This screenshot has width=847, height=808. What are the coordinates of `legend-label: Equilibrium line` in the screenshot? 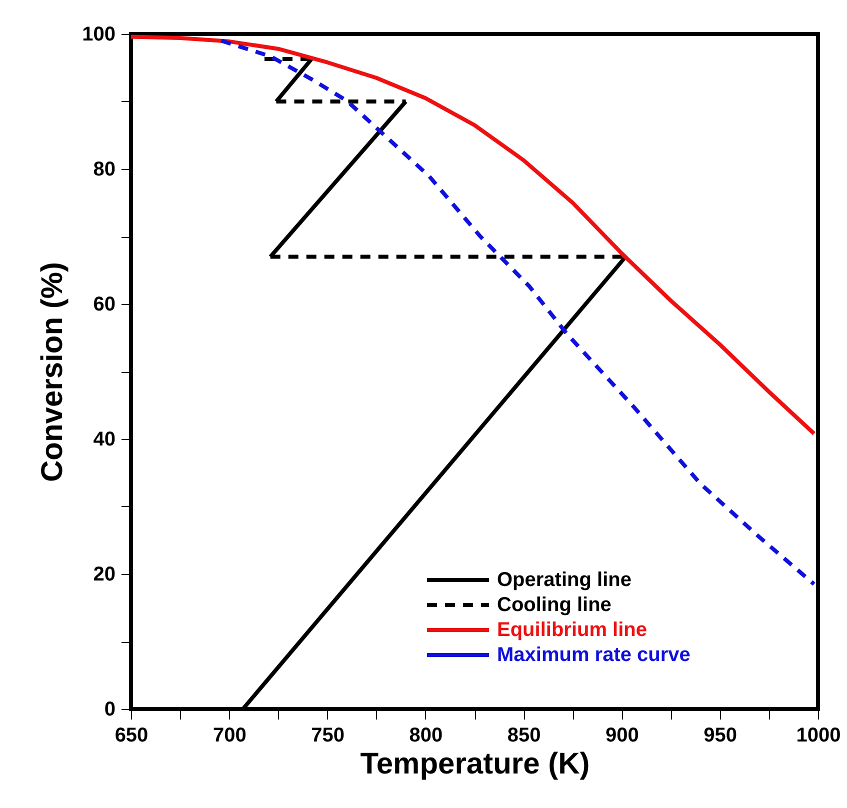 It's located at (572, 630).